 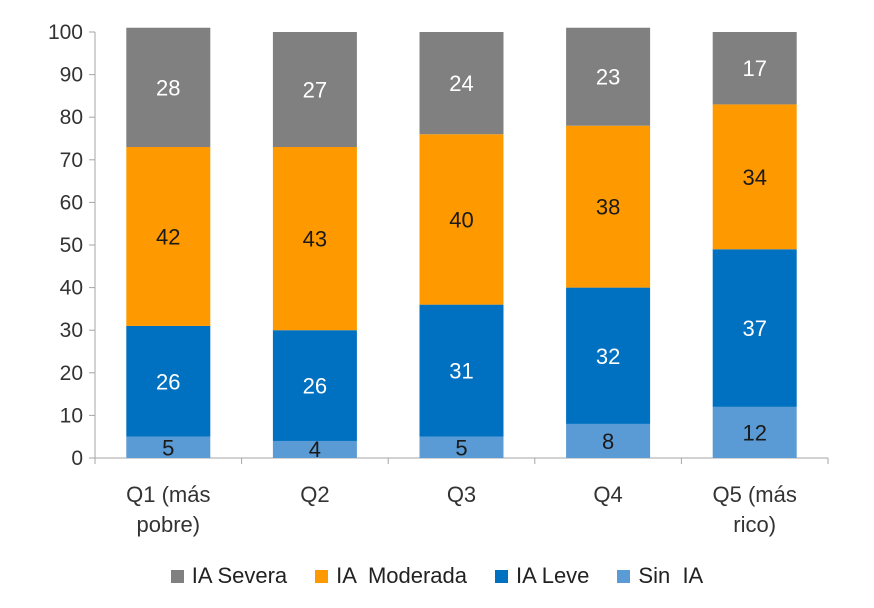 I want to click on data-label: 37, so click(x=754, y=328).